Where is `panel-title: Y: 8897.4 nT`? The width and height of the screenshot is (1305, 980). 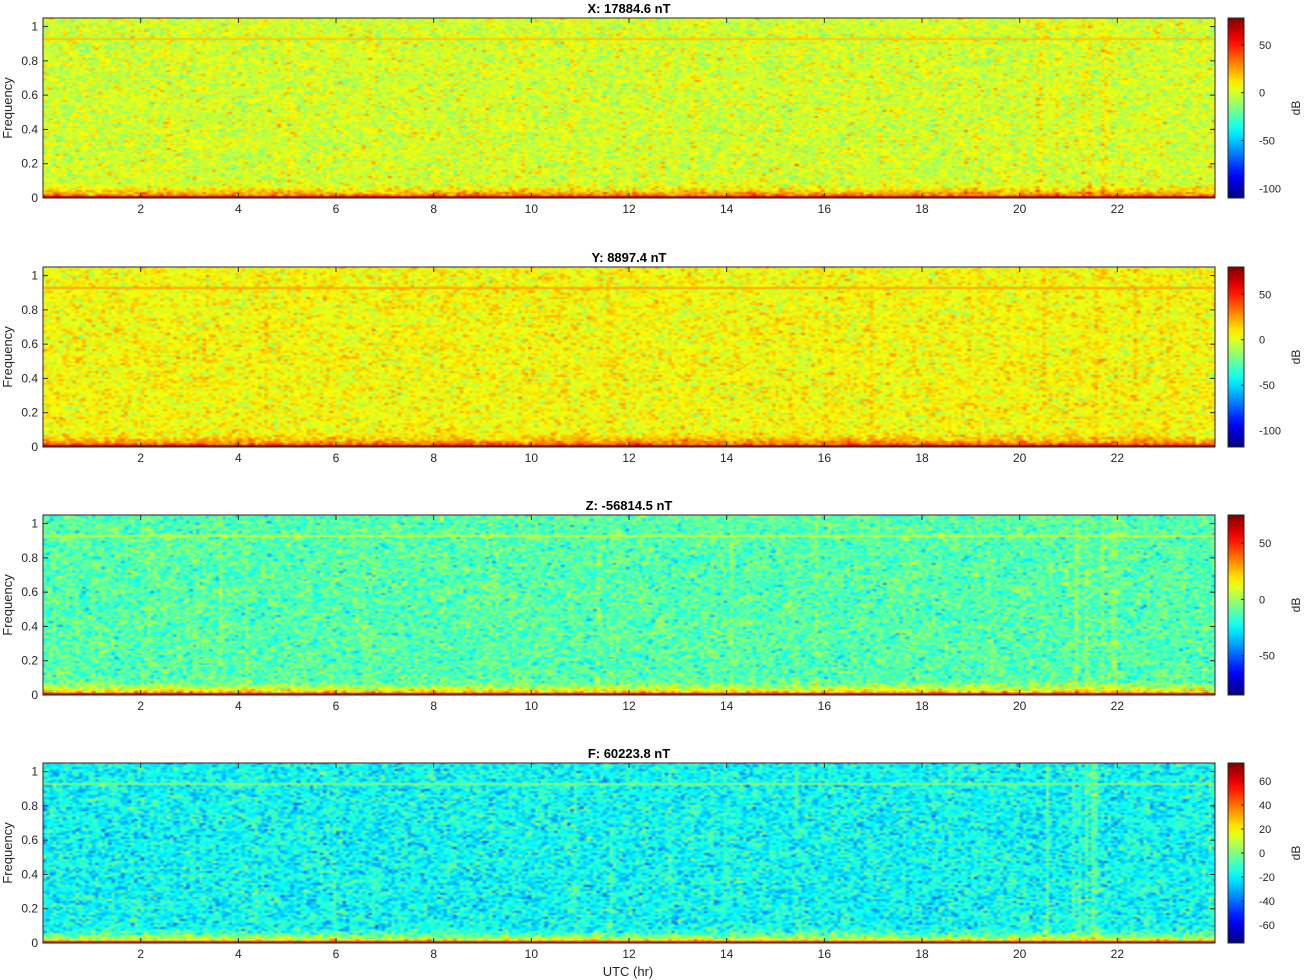 panel-title: Y: 8897.4 nT is located at coordinates (629, 257).